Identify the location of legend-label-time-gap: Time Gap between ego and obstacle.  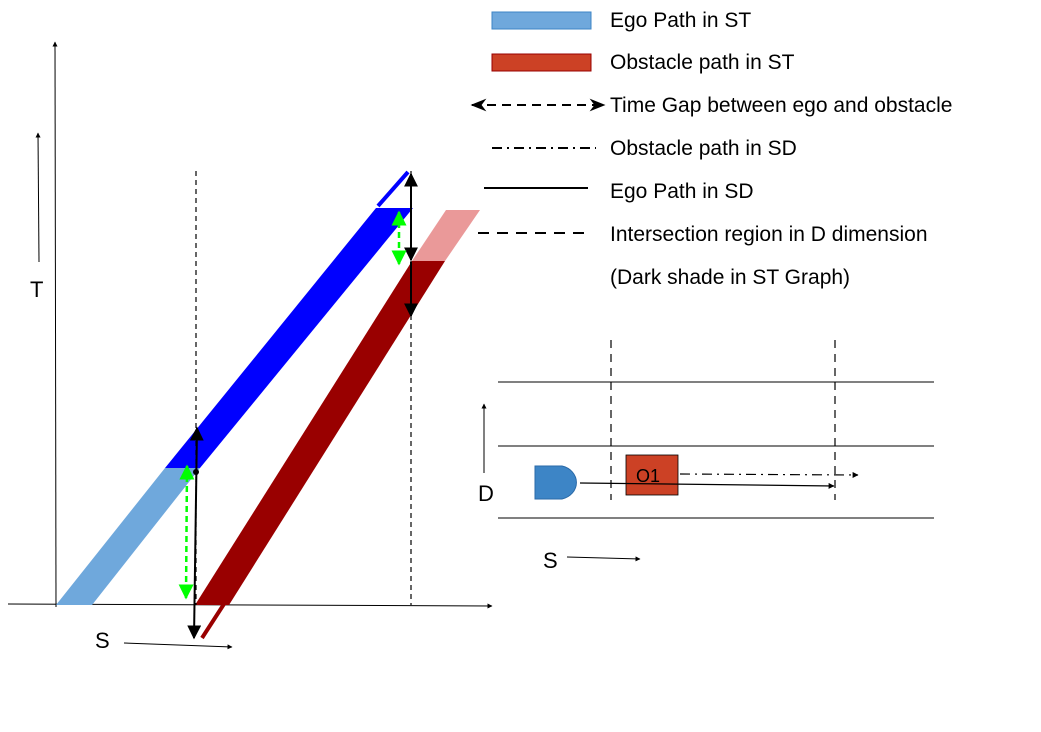
(781, 105).